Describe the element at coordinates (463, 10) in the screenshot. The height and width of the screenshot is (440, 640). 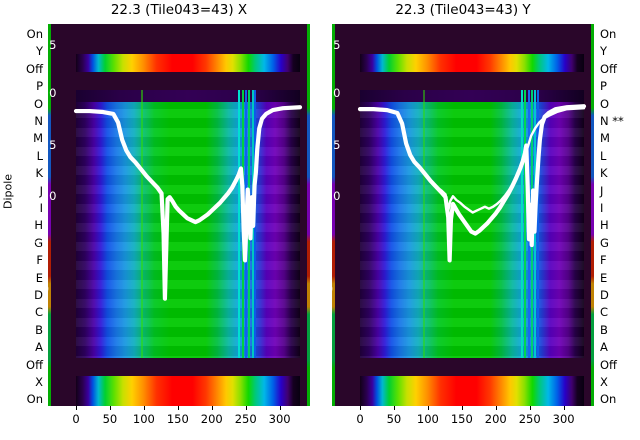
I see `panel-title-right: 22.3 (Tile043=43) Y` at that location.